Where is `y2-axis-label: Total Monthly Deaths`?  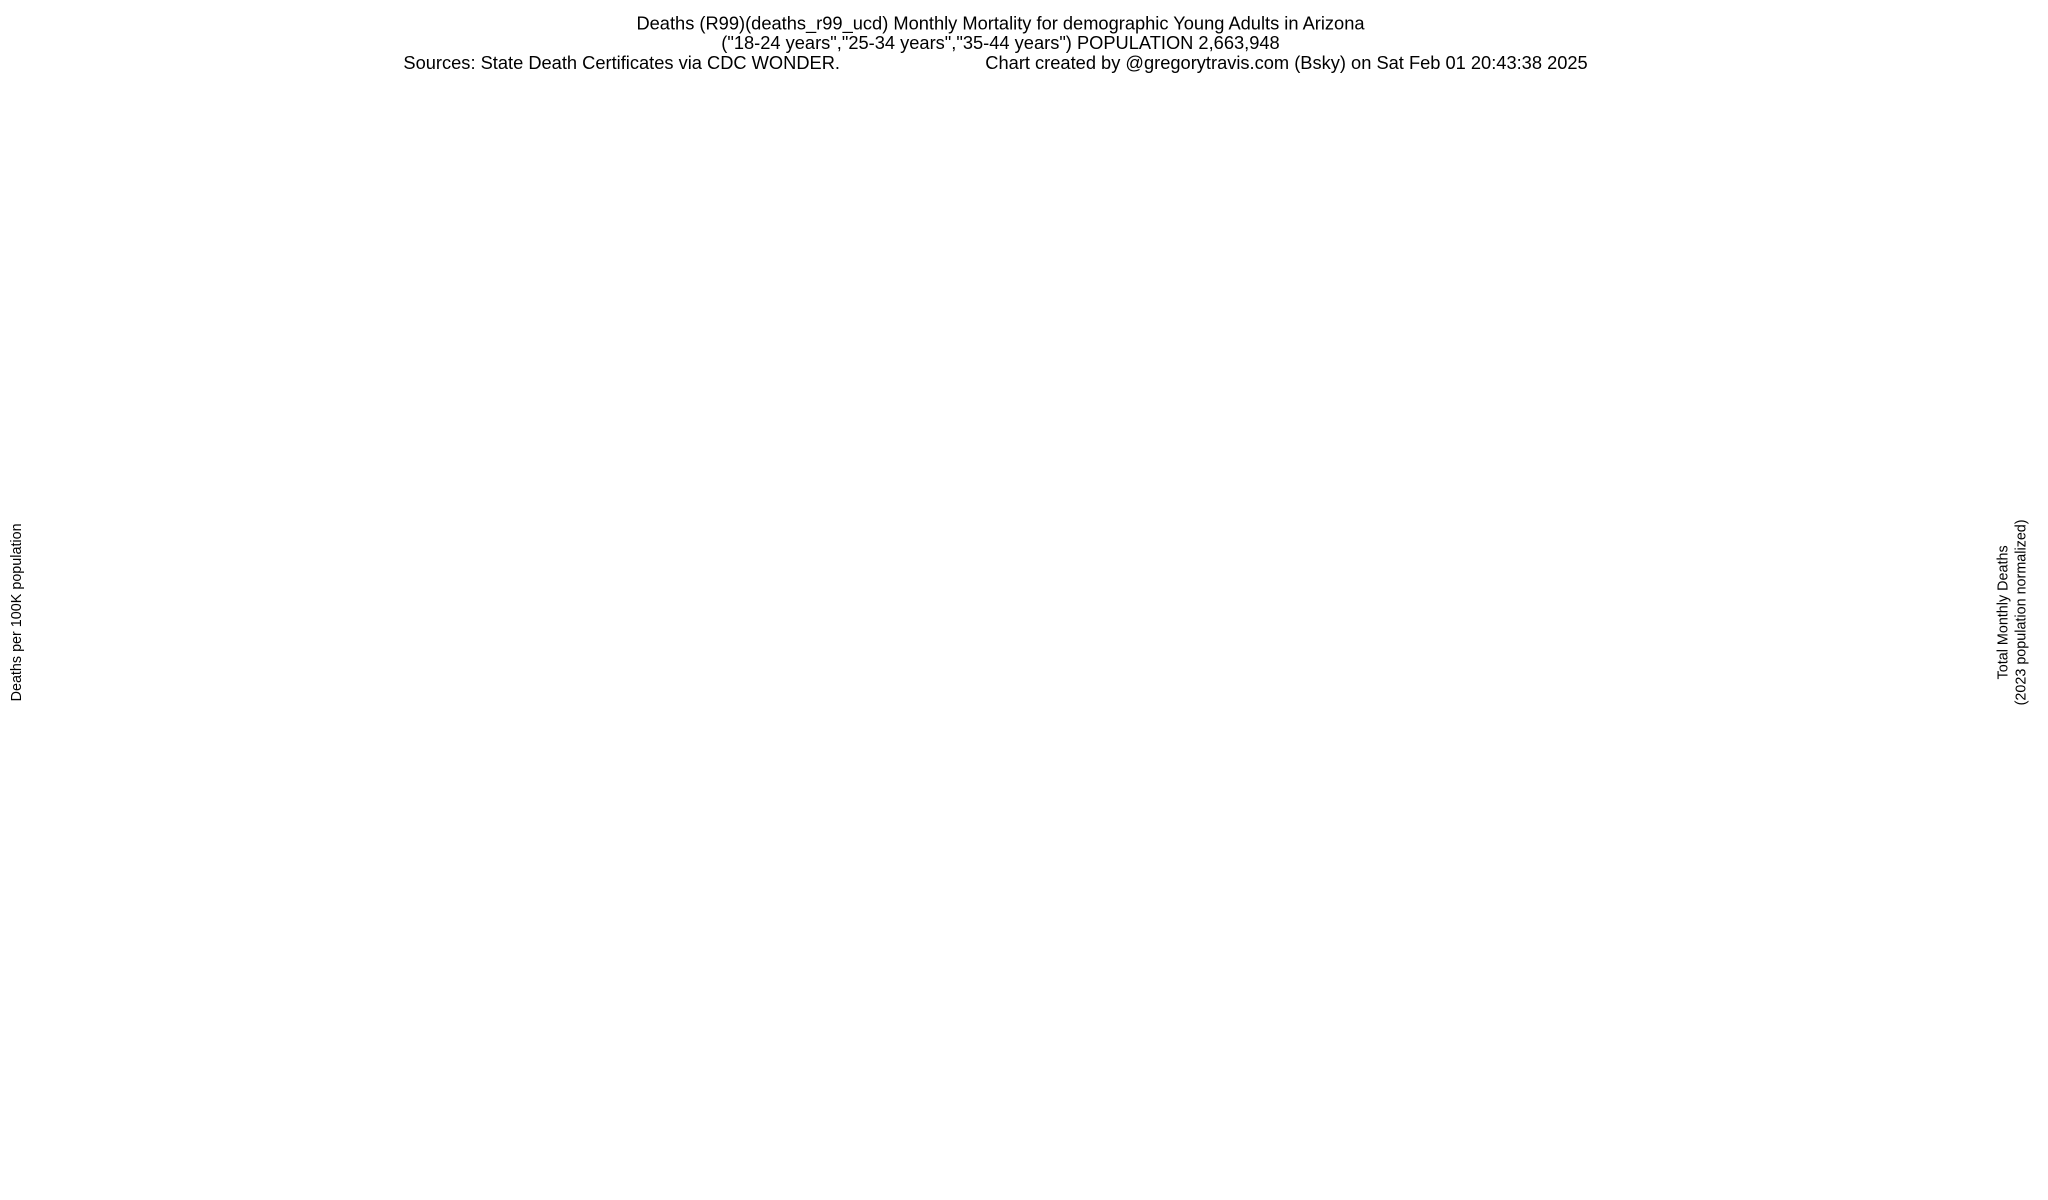 y2-axis-label: Total Monthly Deaths is located at coordinates (2003, 612).